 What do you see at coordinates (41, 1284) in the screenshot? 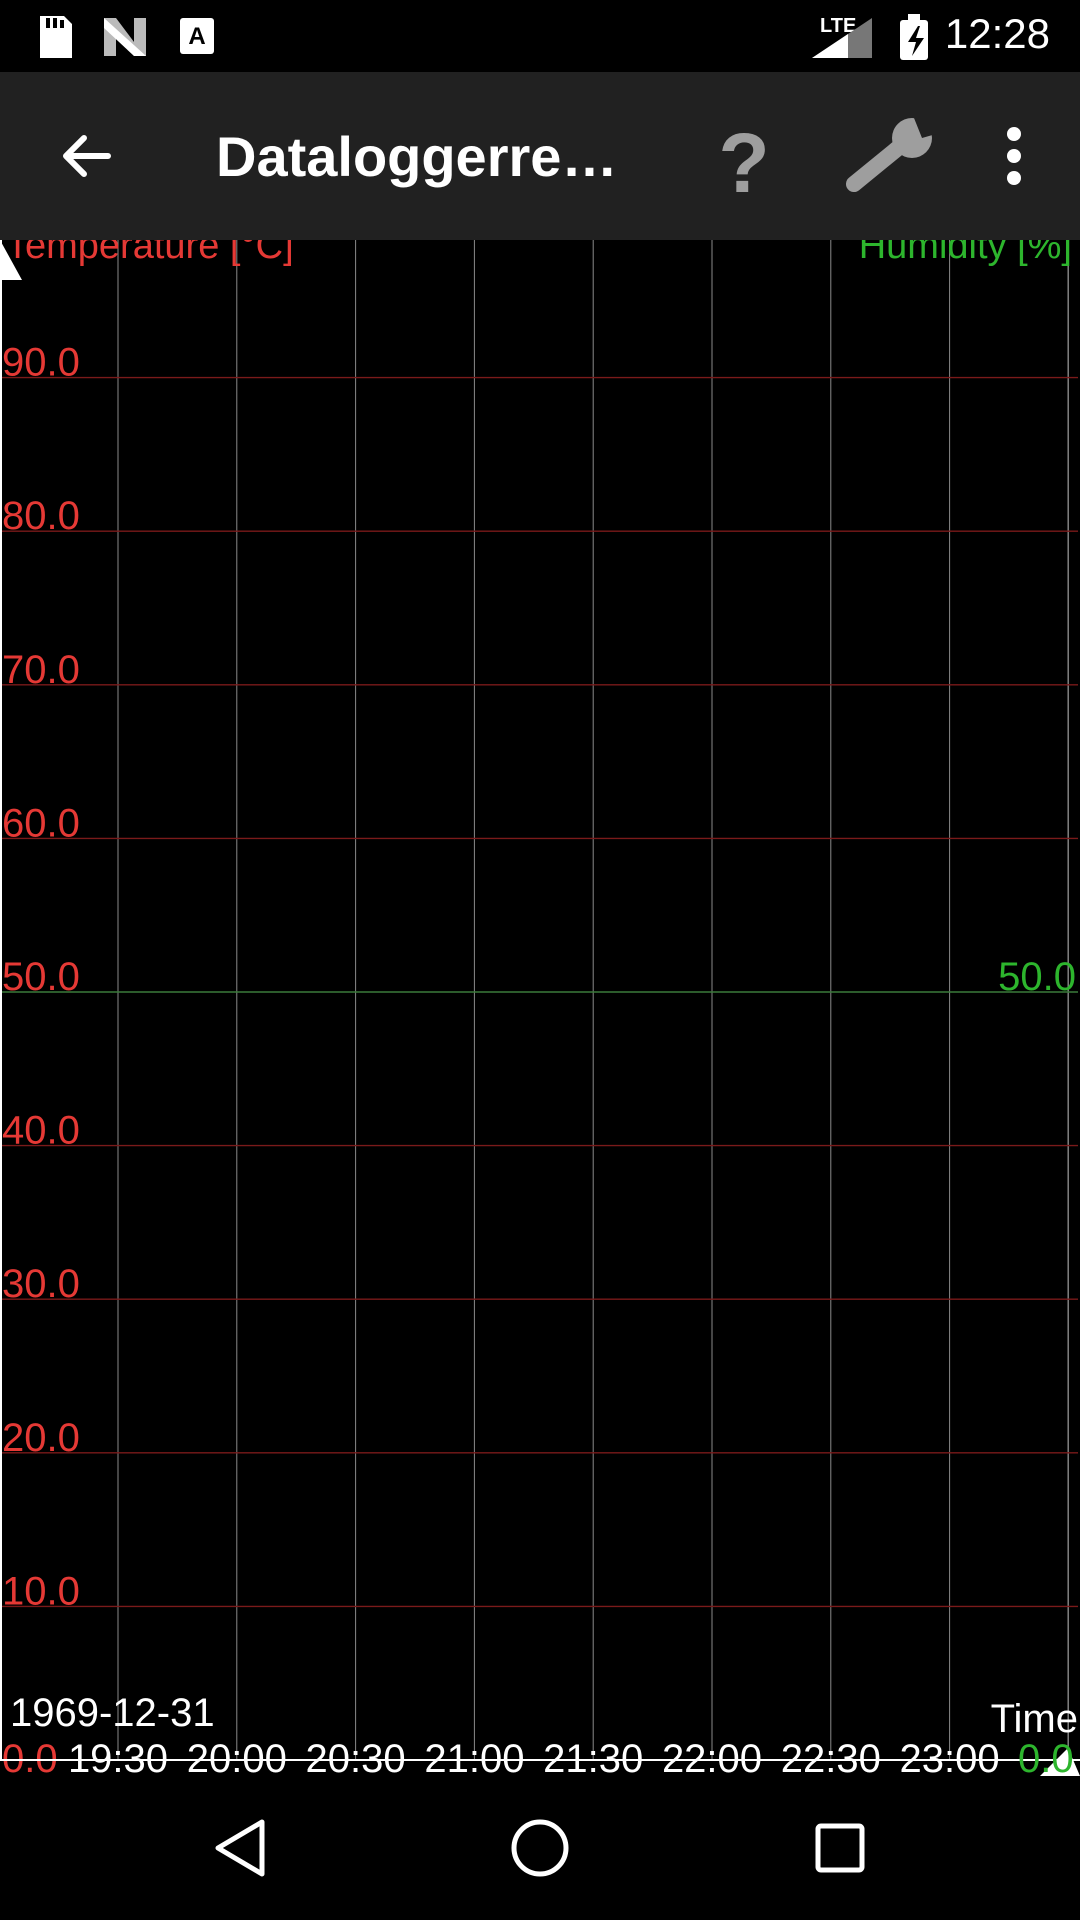
I see `left-tick-label: 30.0` at bounding box center [41, 1284].